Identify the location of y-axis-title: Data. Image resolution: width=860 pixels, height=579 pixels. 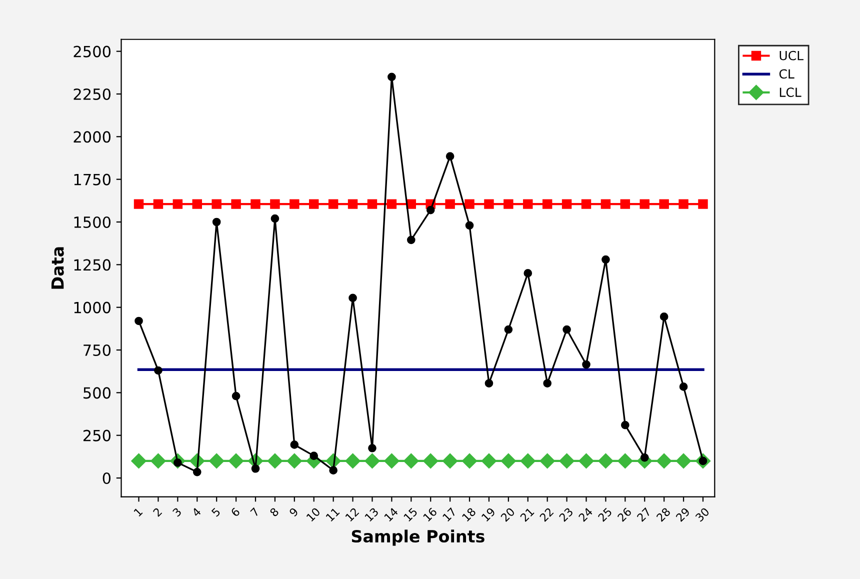
(57, 268).